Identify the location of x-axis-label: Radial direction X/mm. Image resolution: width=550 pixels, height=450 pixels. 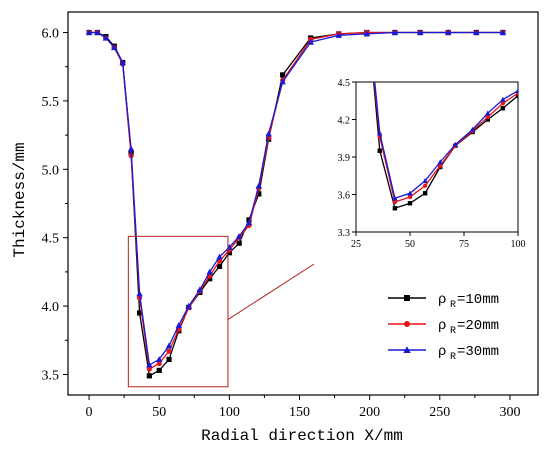
(302, 436).